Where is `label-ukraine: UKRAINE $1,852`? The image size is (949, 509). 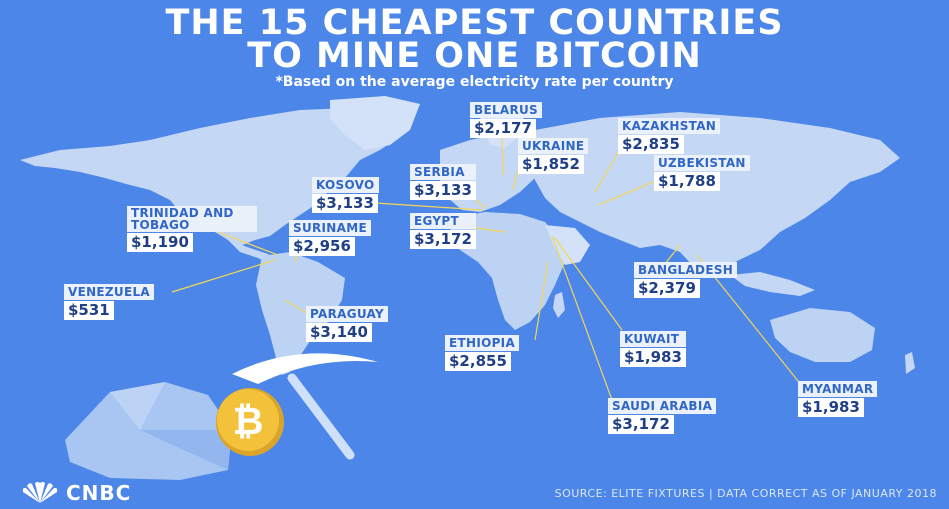 label-ukraine: UKRAINE $1,852 is located at coordinates (553, 156).